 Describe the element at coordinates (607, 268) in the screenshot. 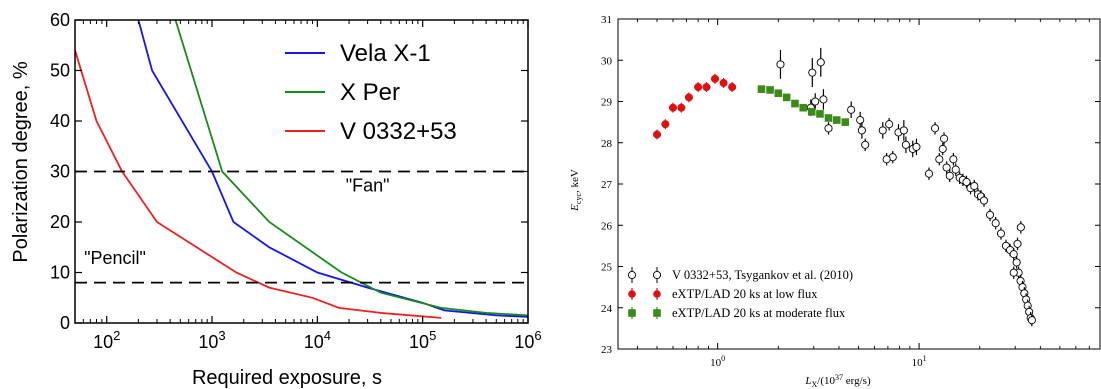

I see `right-y-tick-label-2: 25` at that location.